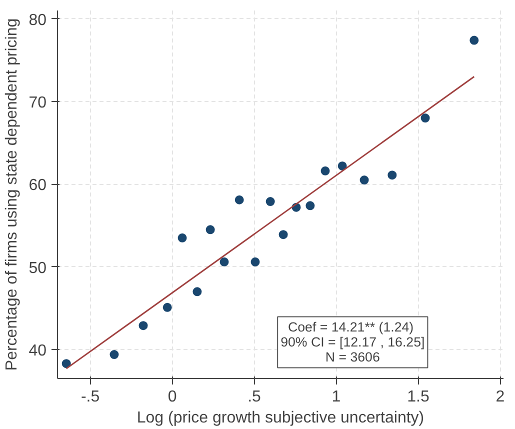 This screenshot has width=515, height=429. What do you see at coordinates (37, 268) in the screenshot?
I see `y-tick-label: 50` at bounding box center [37, 268].